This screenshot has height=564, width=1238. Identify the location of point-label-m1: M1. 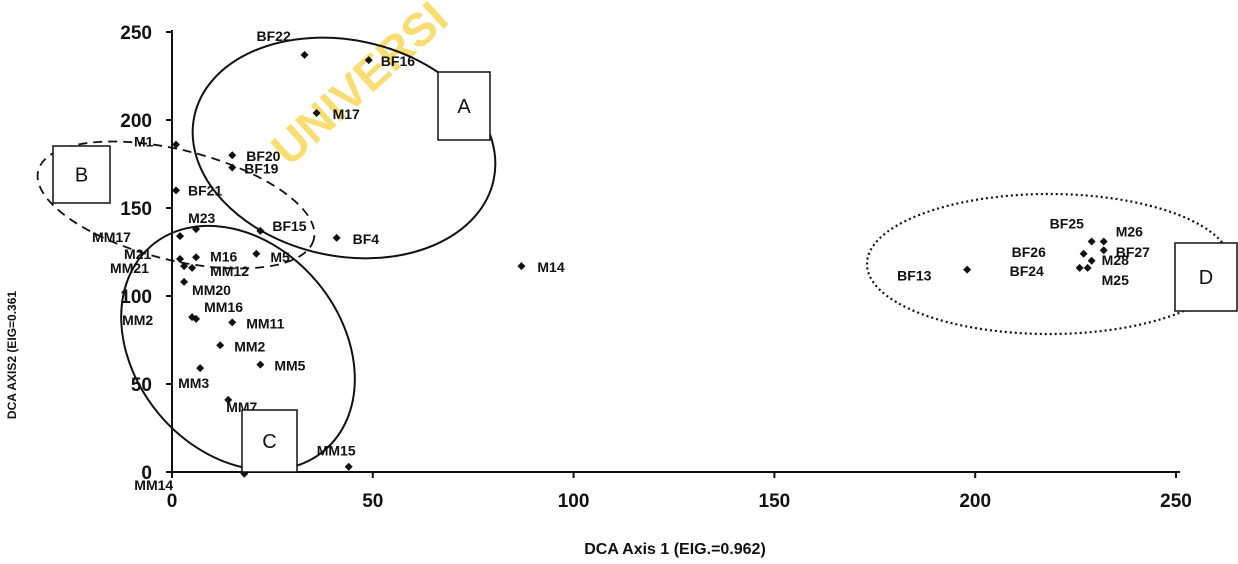
(144, 142).